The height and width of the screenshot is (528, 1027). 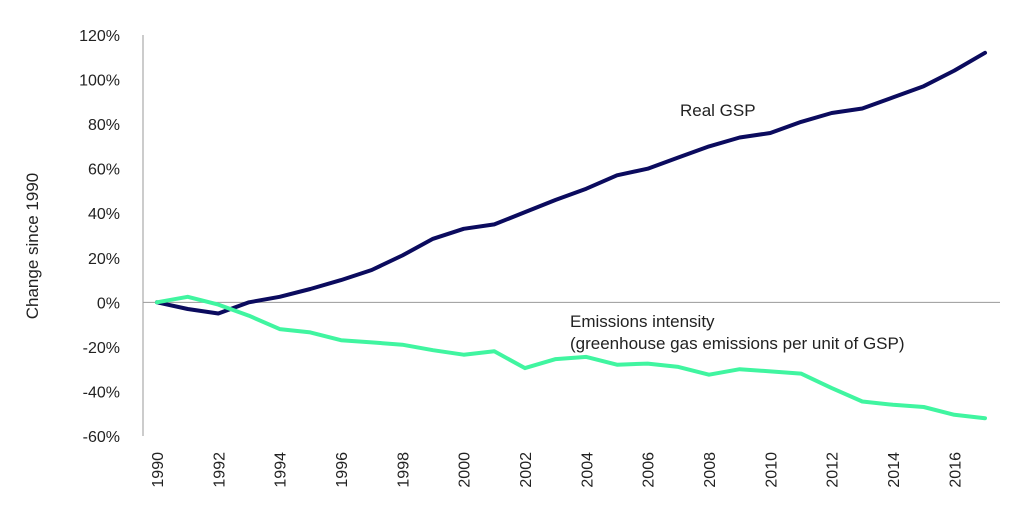 What do you see at coordinates (465, 470) in the screenshot?
I see `x-tick-label: 2000` at bounding box center [465, 470].